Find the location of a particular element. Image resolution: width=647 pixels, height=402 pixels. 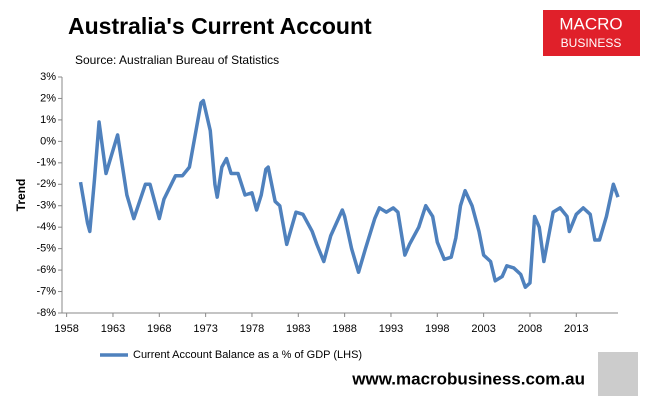

chart-subtitle: Source: Australian Bureau of Statistics is located at coordinates (177, 60).